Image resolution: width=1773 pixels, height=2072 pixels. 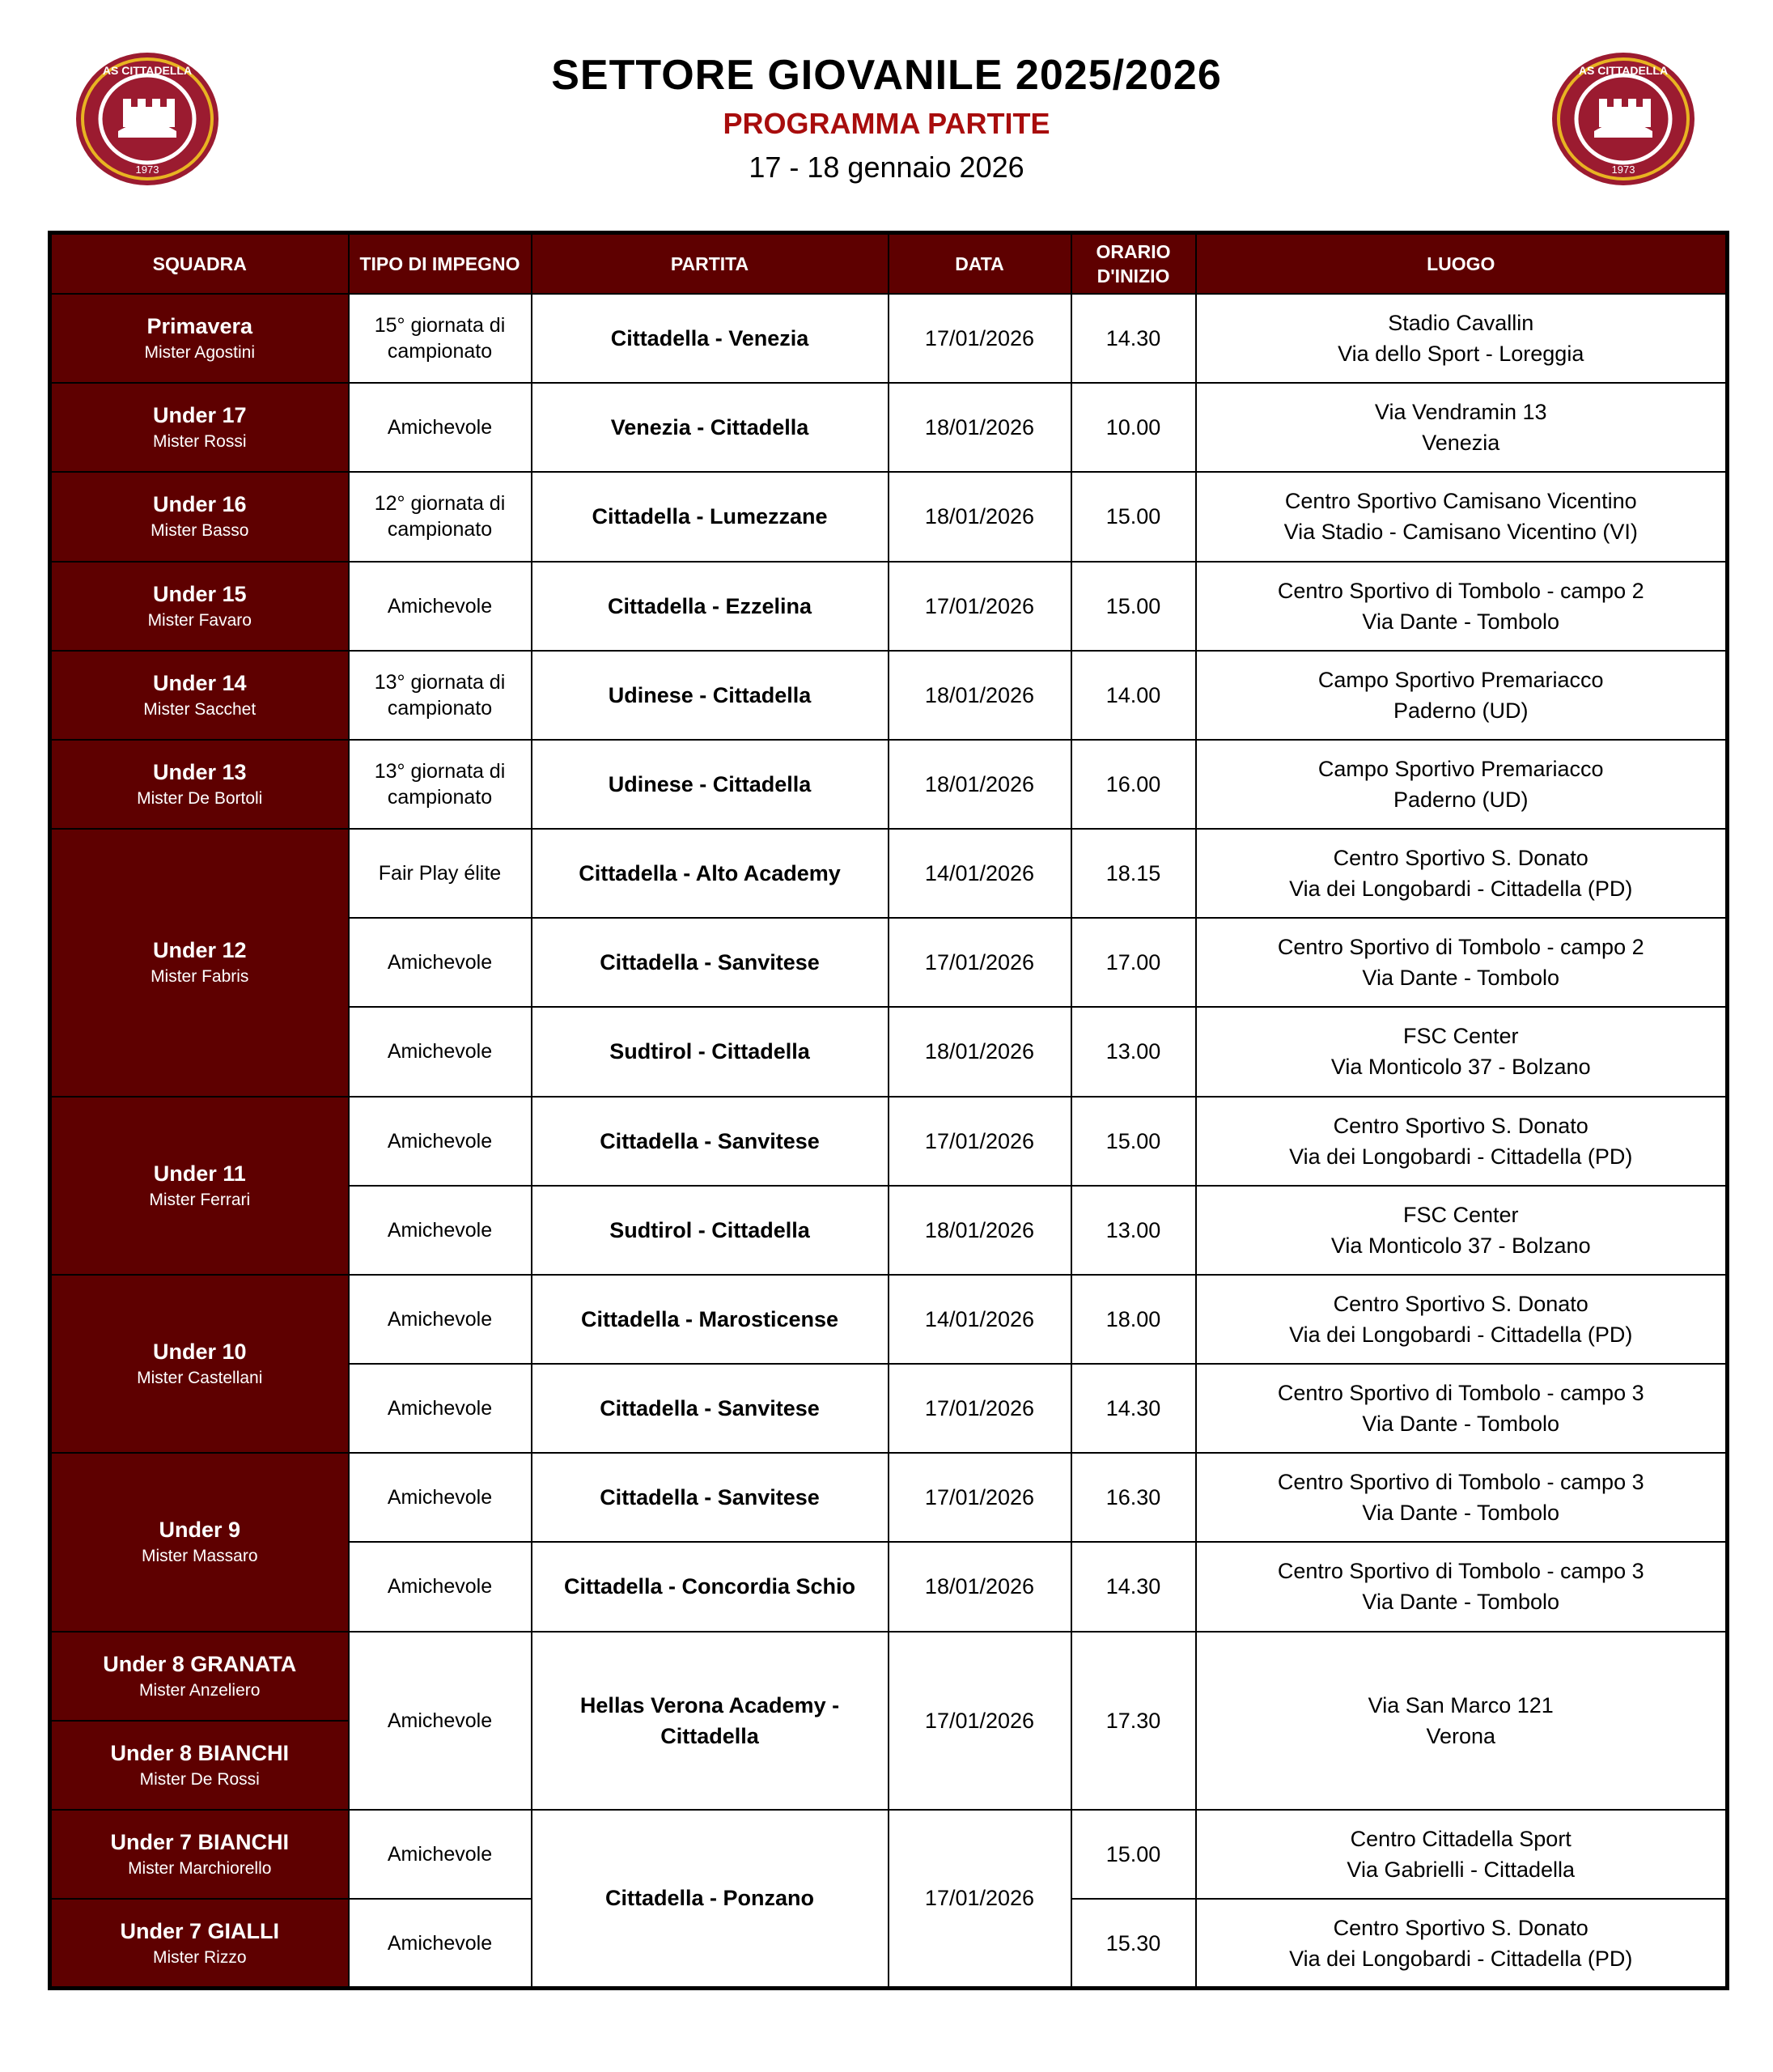 I want to click on cell-orario: 18.00, so click(x=1133, y=1319).